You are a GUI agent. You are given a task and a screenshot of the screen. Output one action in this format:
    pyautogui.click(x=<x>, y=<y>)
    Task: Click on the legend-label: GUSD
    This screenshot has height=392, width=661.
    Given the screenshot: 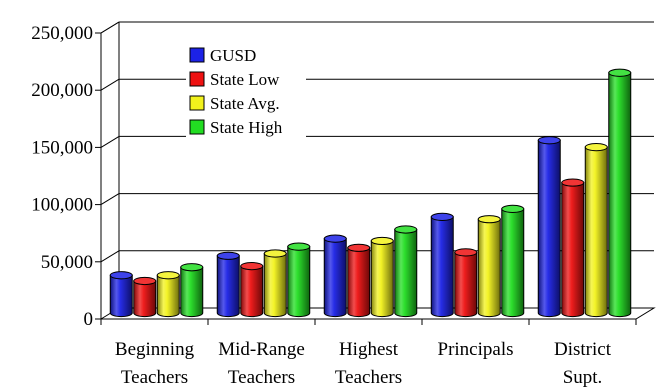 What is the action you would take?
    pyautogui.click(x=233, y=55)
    